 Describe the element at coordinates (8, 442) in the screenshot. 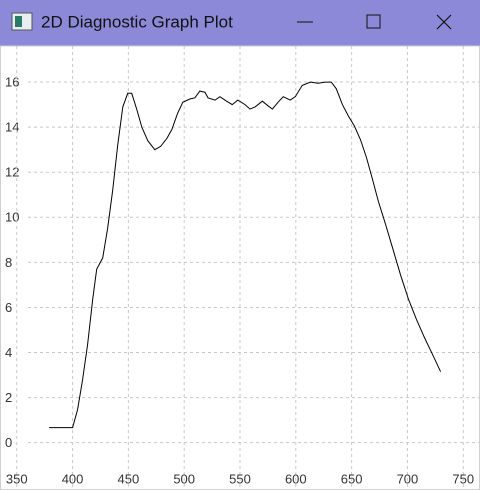

I see `y-tick-label: 0` at that location.